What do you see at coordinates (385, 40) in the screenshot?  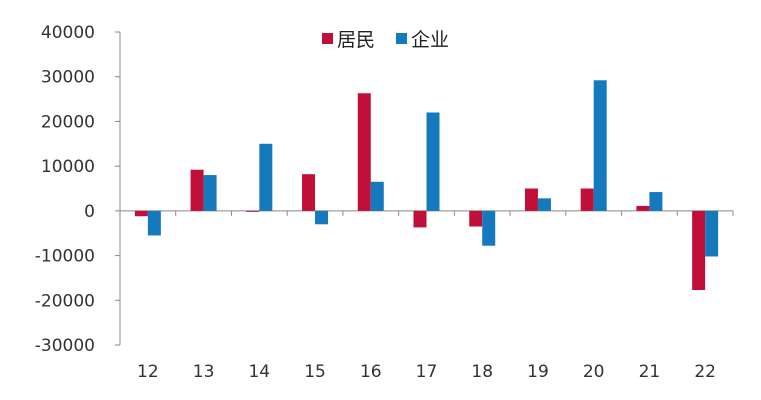 I see `legend: 居民 企业` at bounding box center [385, 40].